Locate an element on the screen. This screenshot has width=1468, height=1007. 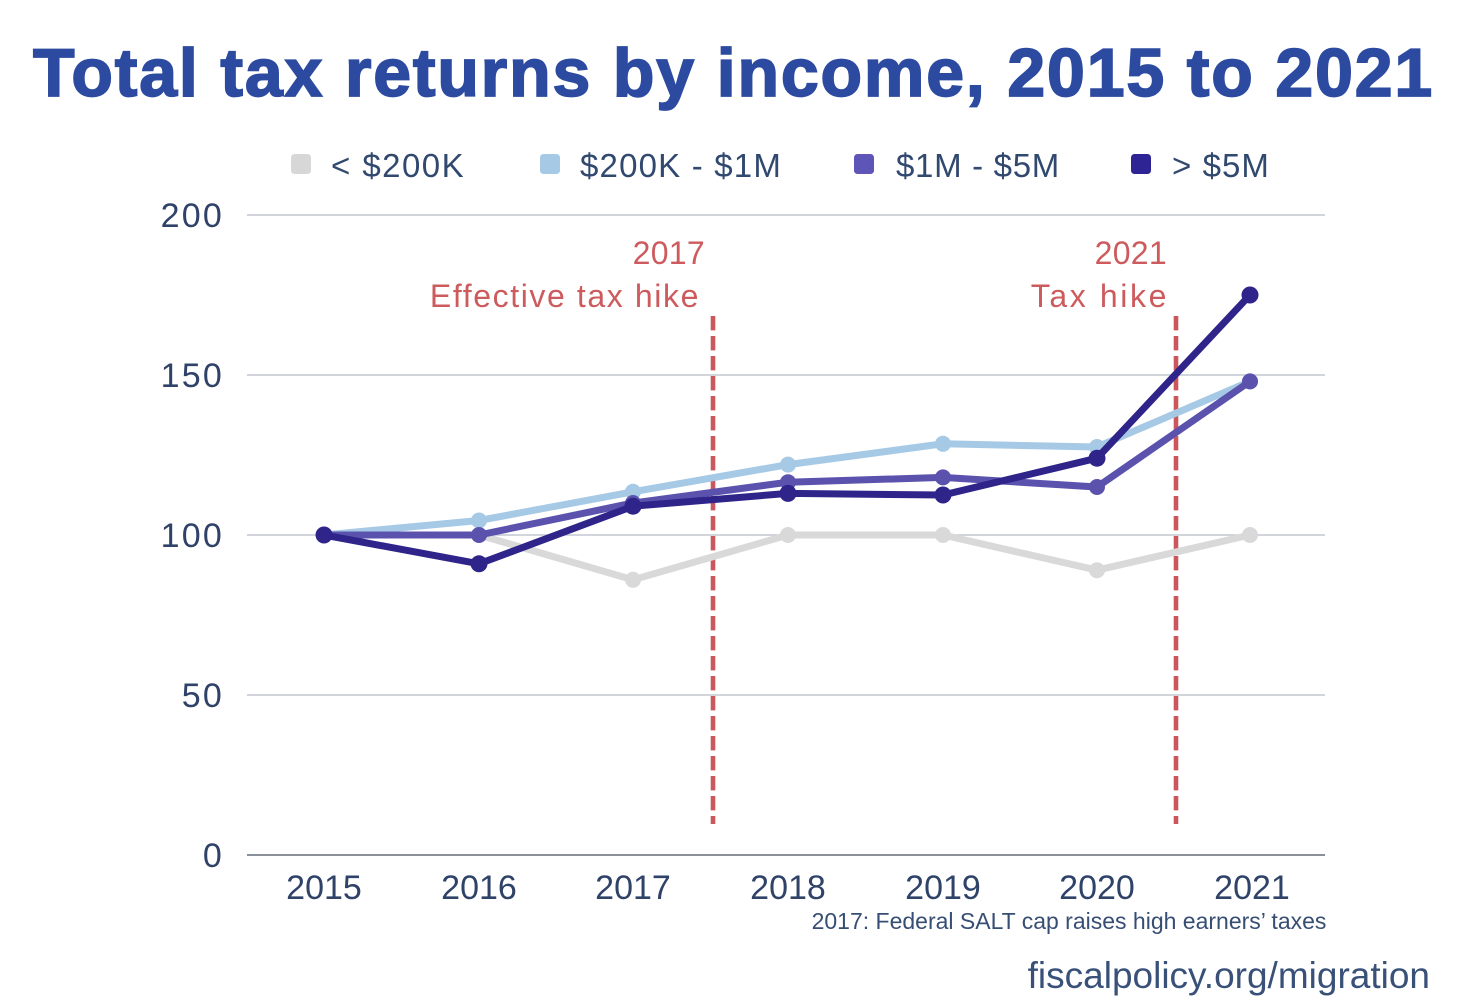
svg-text: fiscalpolicy.org/migration is located at coordinates (1229, 975).